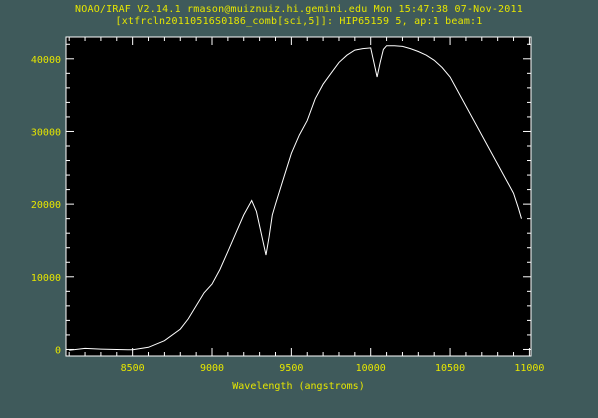 Image resolution: width=598 pixels, height=418 pixels. Describe the element at coordinates (46, 60) in the screenshot. I see `y-tick-label: 40000` at that location.